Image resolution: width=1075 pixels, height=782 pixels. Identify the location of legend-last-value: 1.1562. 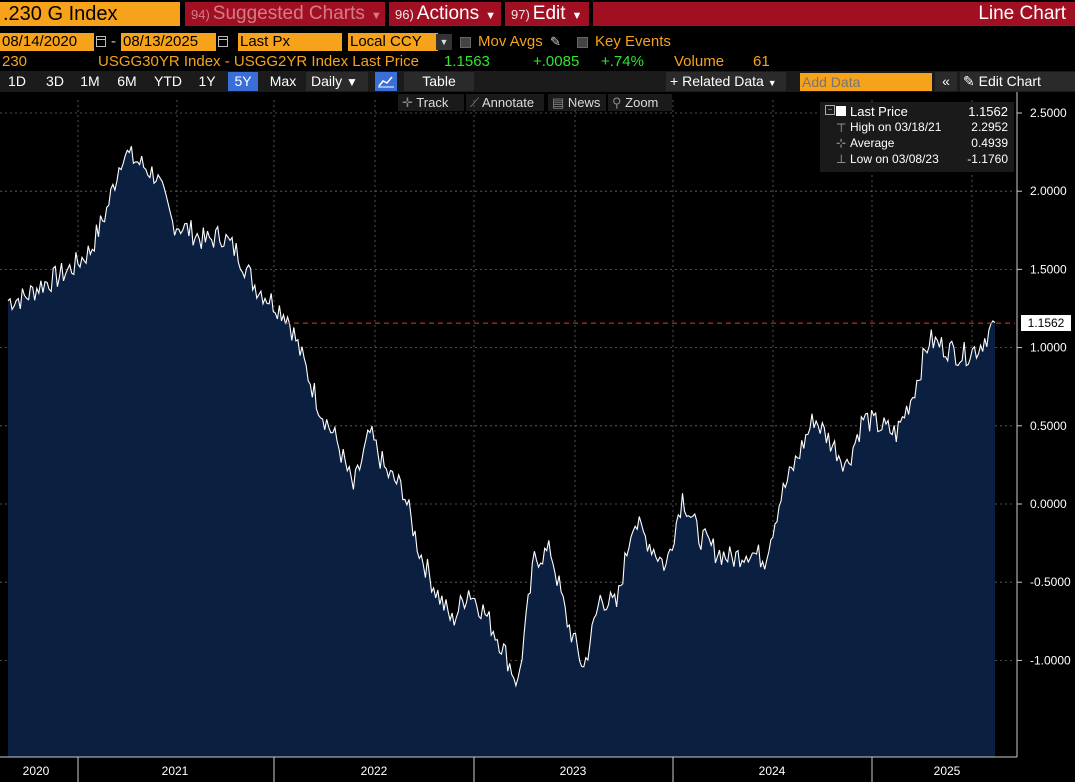
(988, 111).